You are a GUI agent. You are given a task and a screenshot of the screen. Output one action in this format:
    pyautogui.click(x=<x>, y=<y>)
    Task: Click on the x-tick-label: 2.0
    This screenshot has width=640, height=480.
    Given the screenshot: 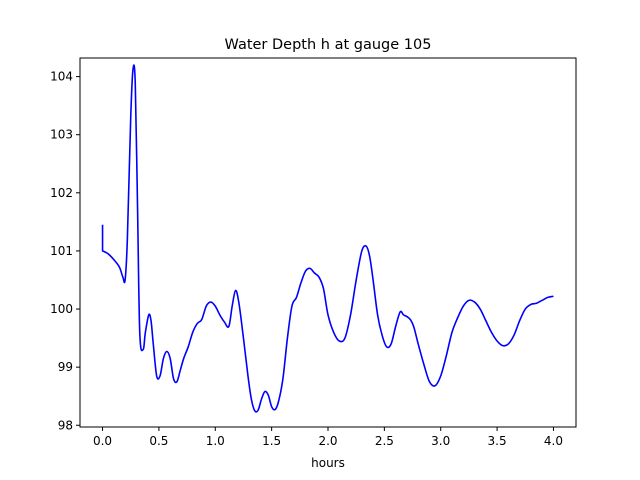 What is the action you would take?
    pyautogui.click(x=327, y=441)
    